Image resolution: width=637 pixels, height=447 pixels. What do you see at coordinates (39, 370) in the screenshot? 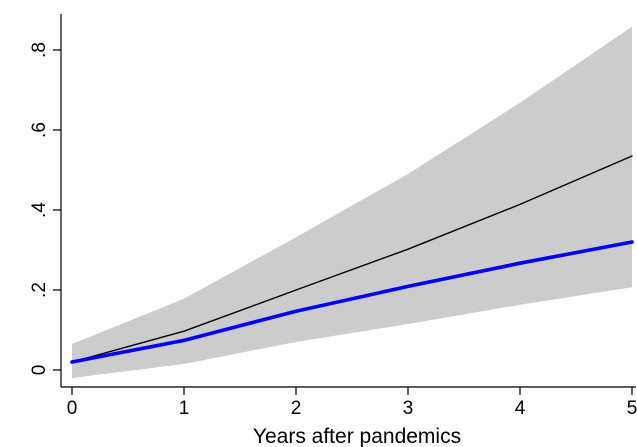
I see `y-tick-label-0: 0` at bounding box center [39, 370].